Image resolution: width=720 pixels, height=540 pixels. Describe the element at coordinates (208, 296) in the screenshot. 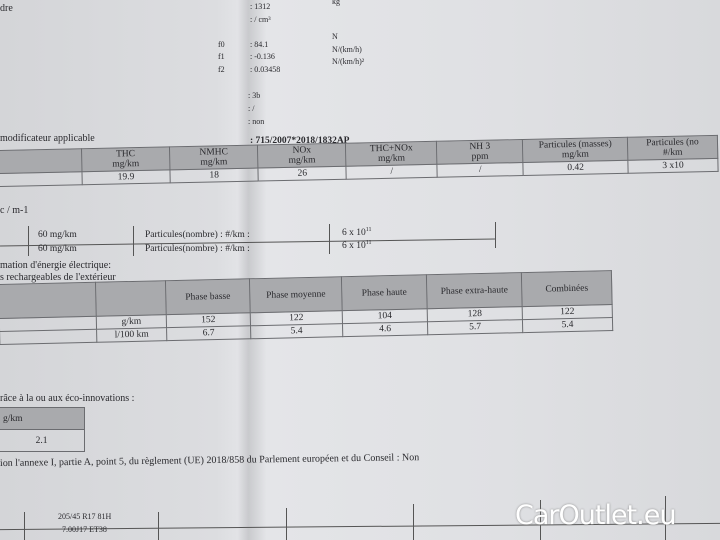

I see `header-phase-low: Phase basse` at that location.